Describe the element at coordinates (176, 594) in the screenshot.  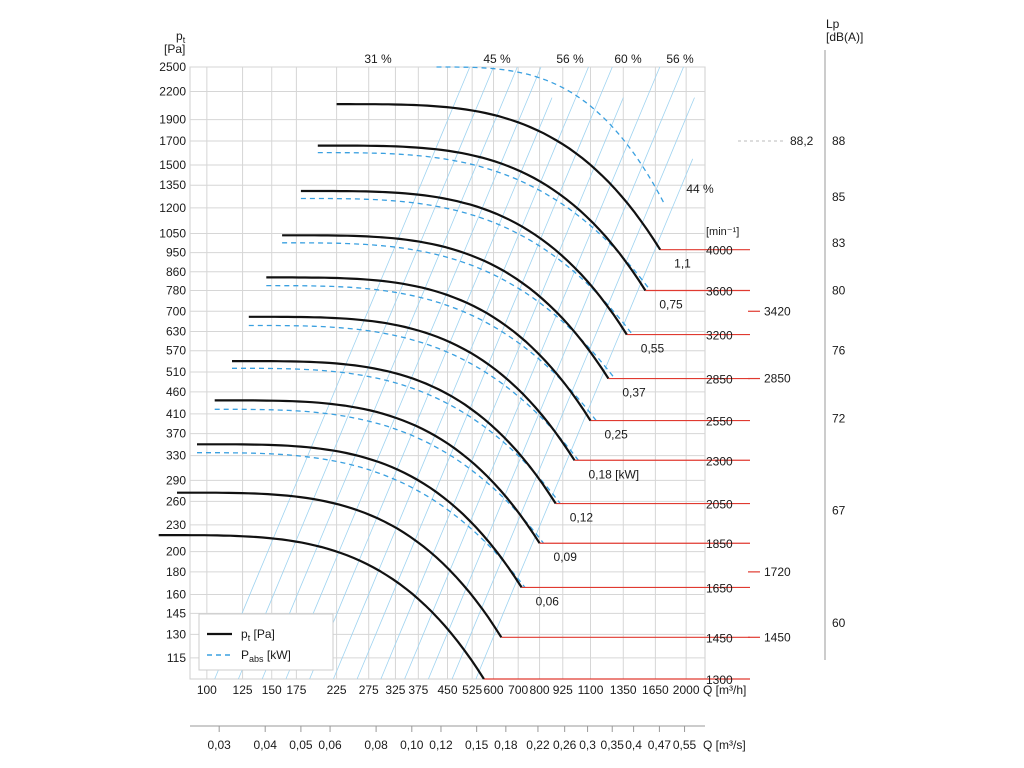
I see `y-tick-label: 160` at that location.